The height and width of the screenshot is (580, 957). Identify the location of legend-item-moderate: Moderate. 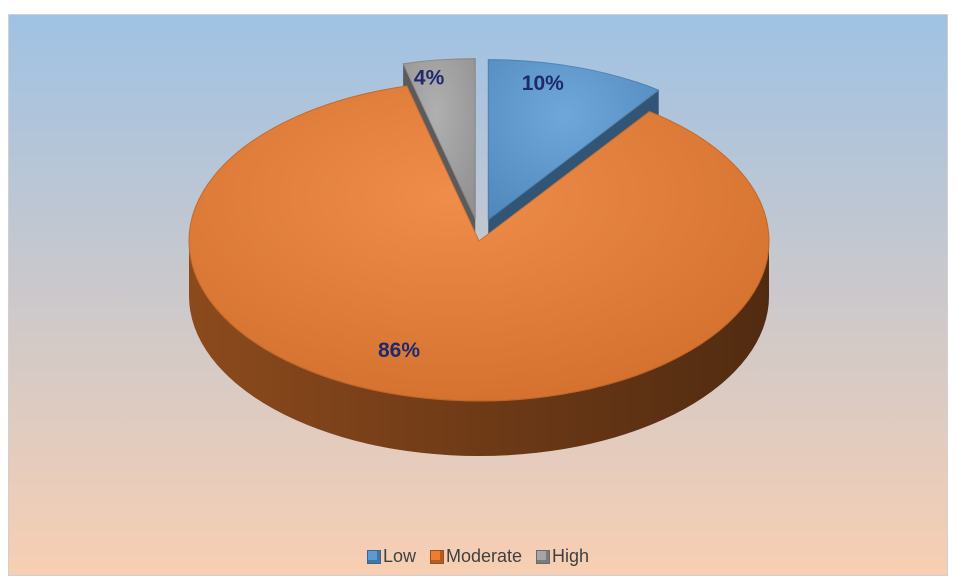
(476, 556).